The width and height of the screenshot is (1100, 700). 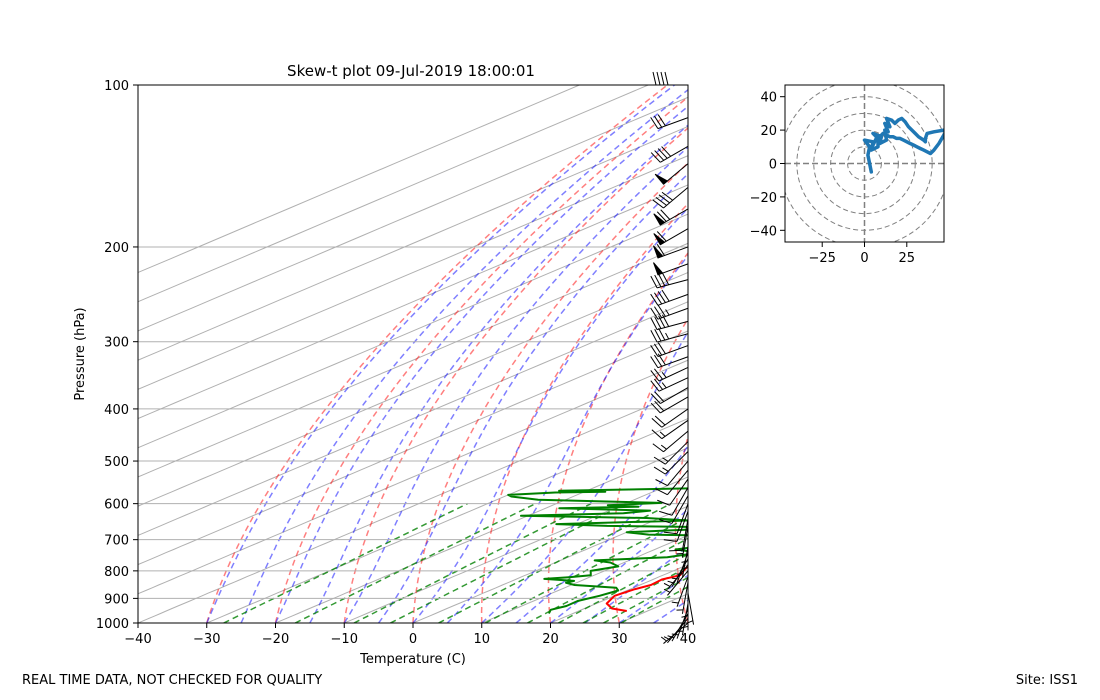 What do you see at coordinates (117, 355) in the screenshot?
I see `y-axis-ticks: 100 200 300 400 500 600 700 800 900 1000` at bounding box center [117, 355].